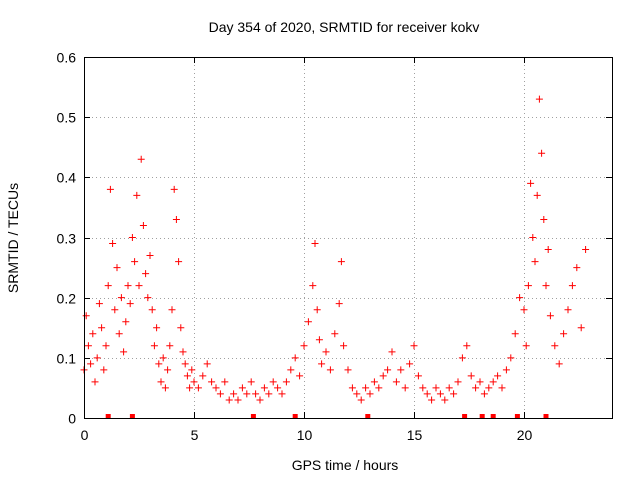  What do you see at coordinates (195, 435) in the screenshot?
I see `x-tick-label: 5` at bounding box center [195, 435].